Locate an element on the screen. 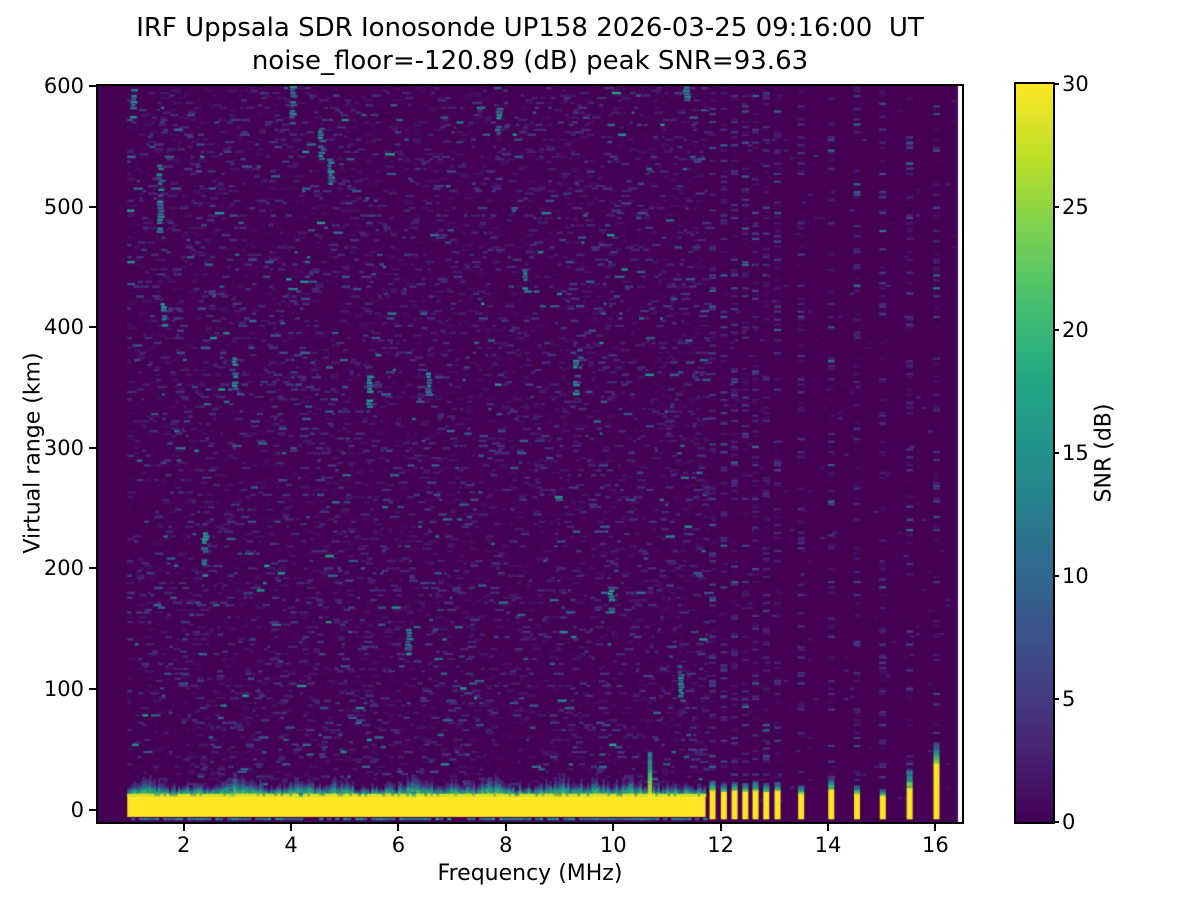 This screenshot has width=1200, height=900. y-tick-label: 200 is located at coordinates (63, 568).